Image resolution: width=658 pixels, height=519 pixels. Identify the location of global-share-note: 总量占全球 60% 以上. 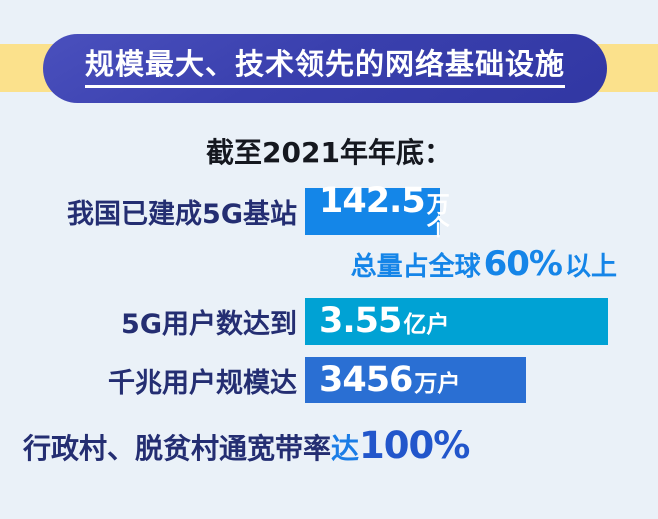
(484, 264).